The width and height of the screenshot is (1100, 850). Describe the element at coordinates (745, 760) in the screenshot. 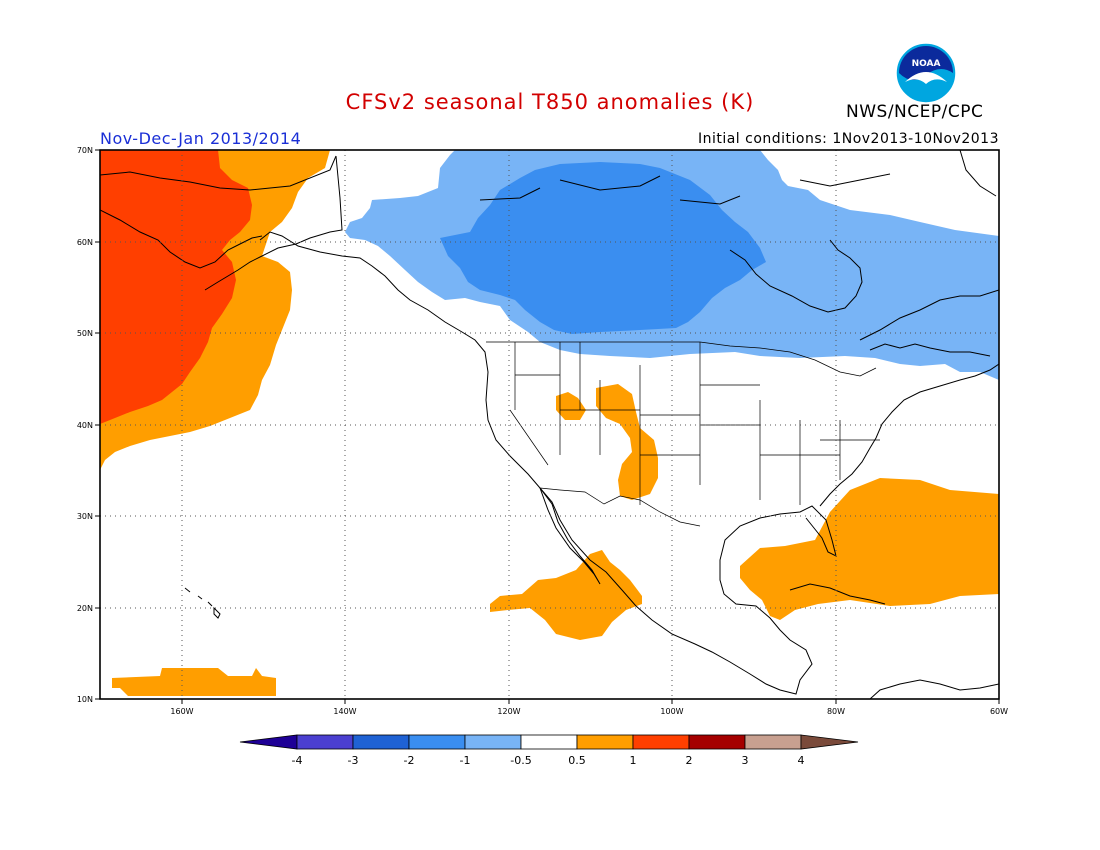

I see `colorbar-label-p3: 3` at that location.